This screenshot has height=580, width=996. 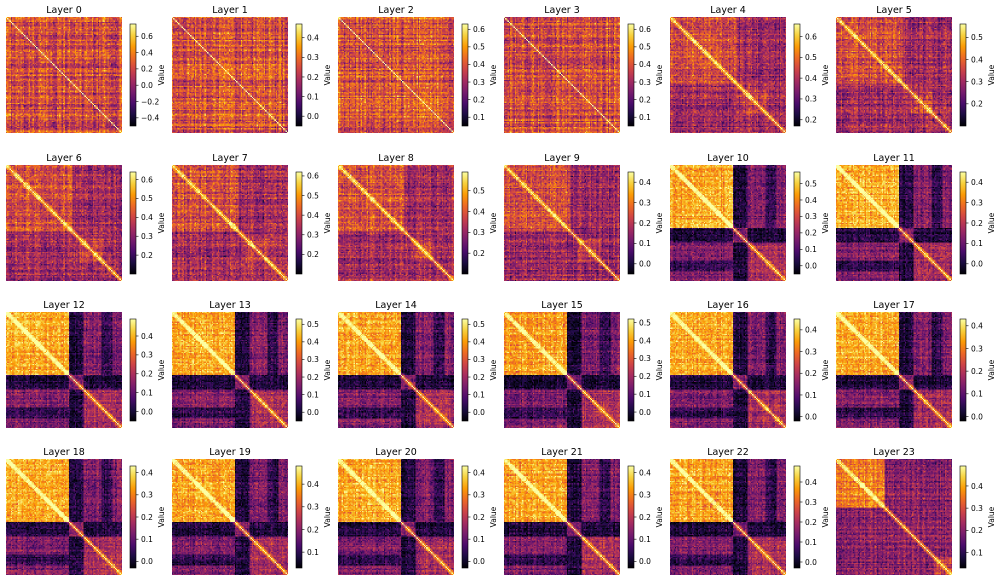 I want to click on layer-panel: Layer 20 0.0 0.1 0.2 0.3 0.4 Value, so click(x=418, y=511).